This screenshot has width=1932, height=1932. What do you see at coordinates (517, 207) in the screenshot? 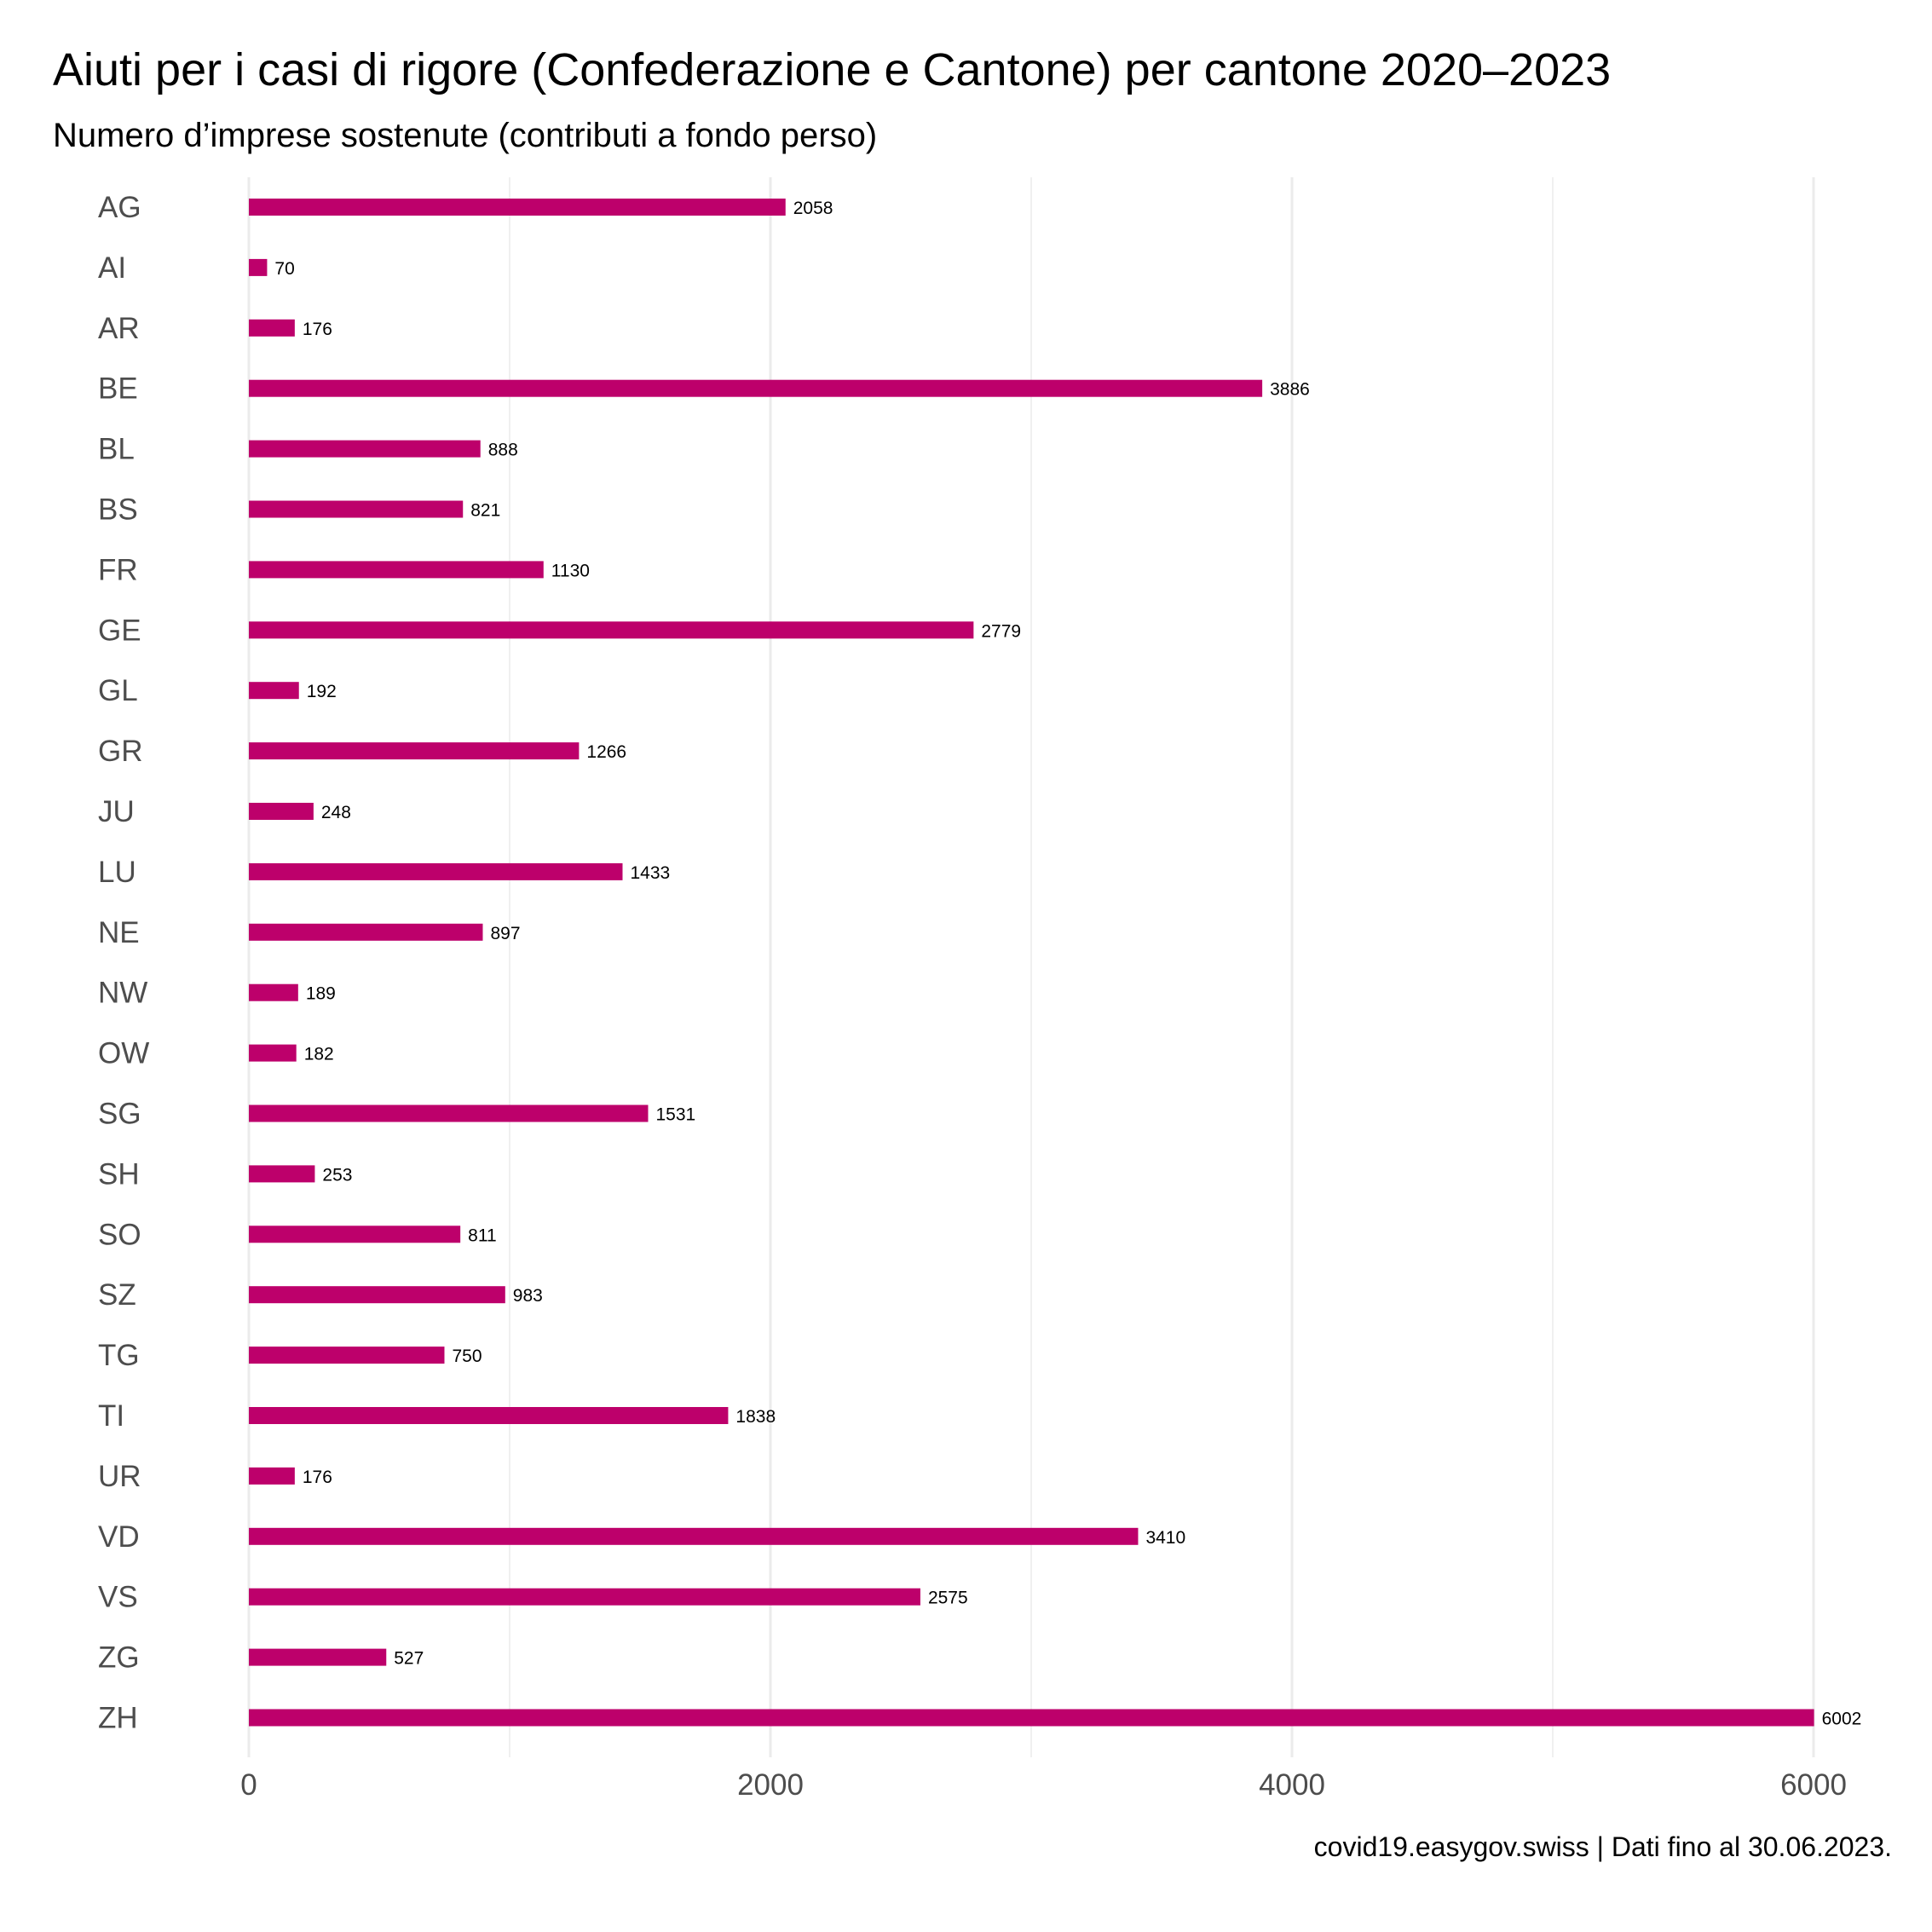
I see `bar-ag` at bounding box center [517, 207].